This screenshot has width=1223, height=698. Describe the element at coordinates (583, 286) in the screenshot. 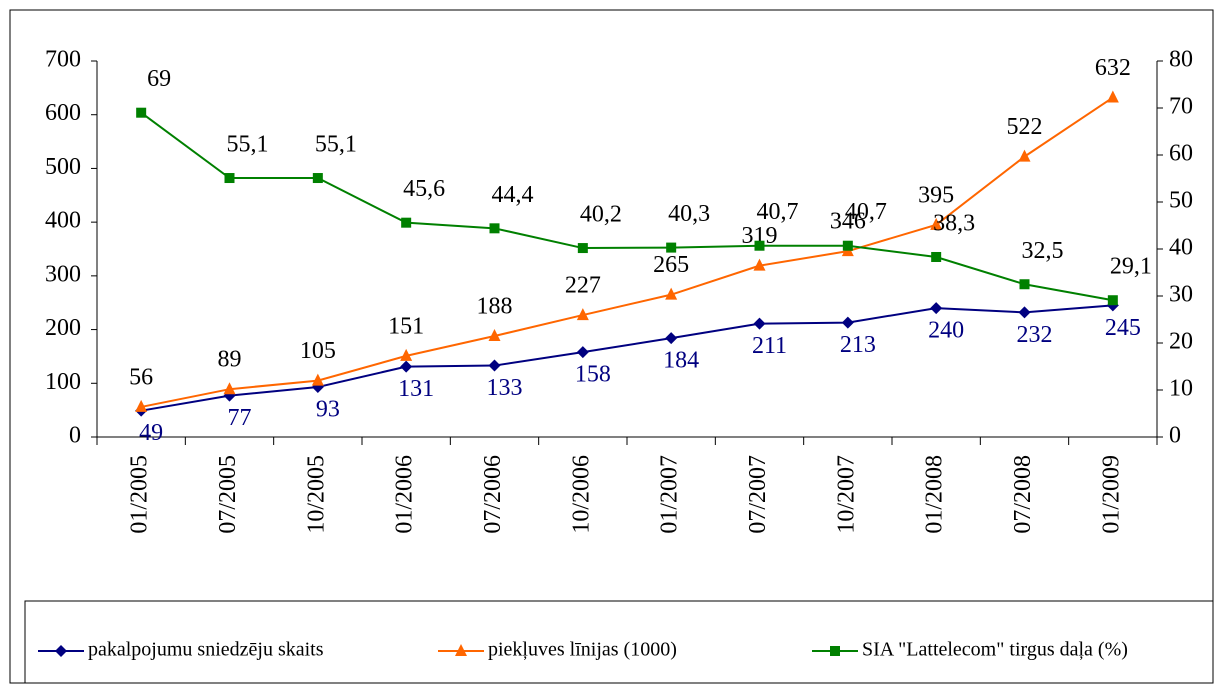

I see `data-label: 227` at that location.